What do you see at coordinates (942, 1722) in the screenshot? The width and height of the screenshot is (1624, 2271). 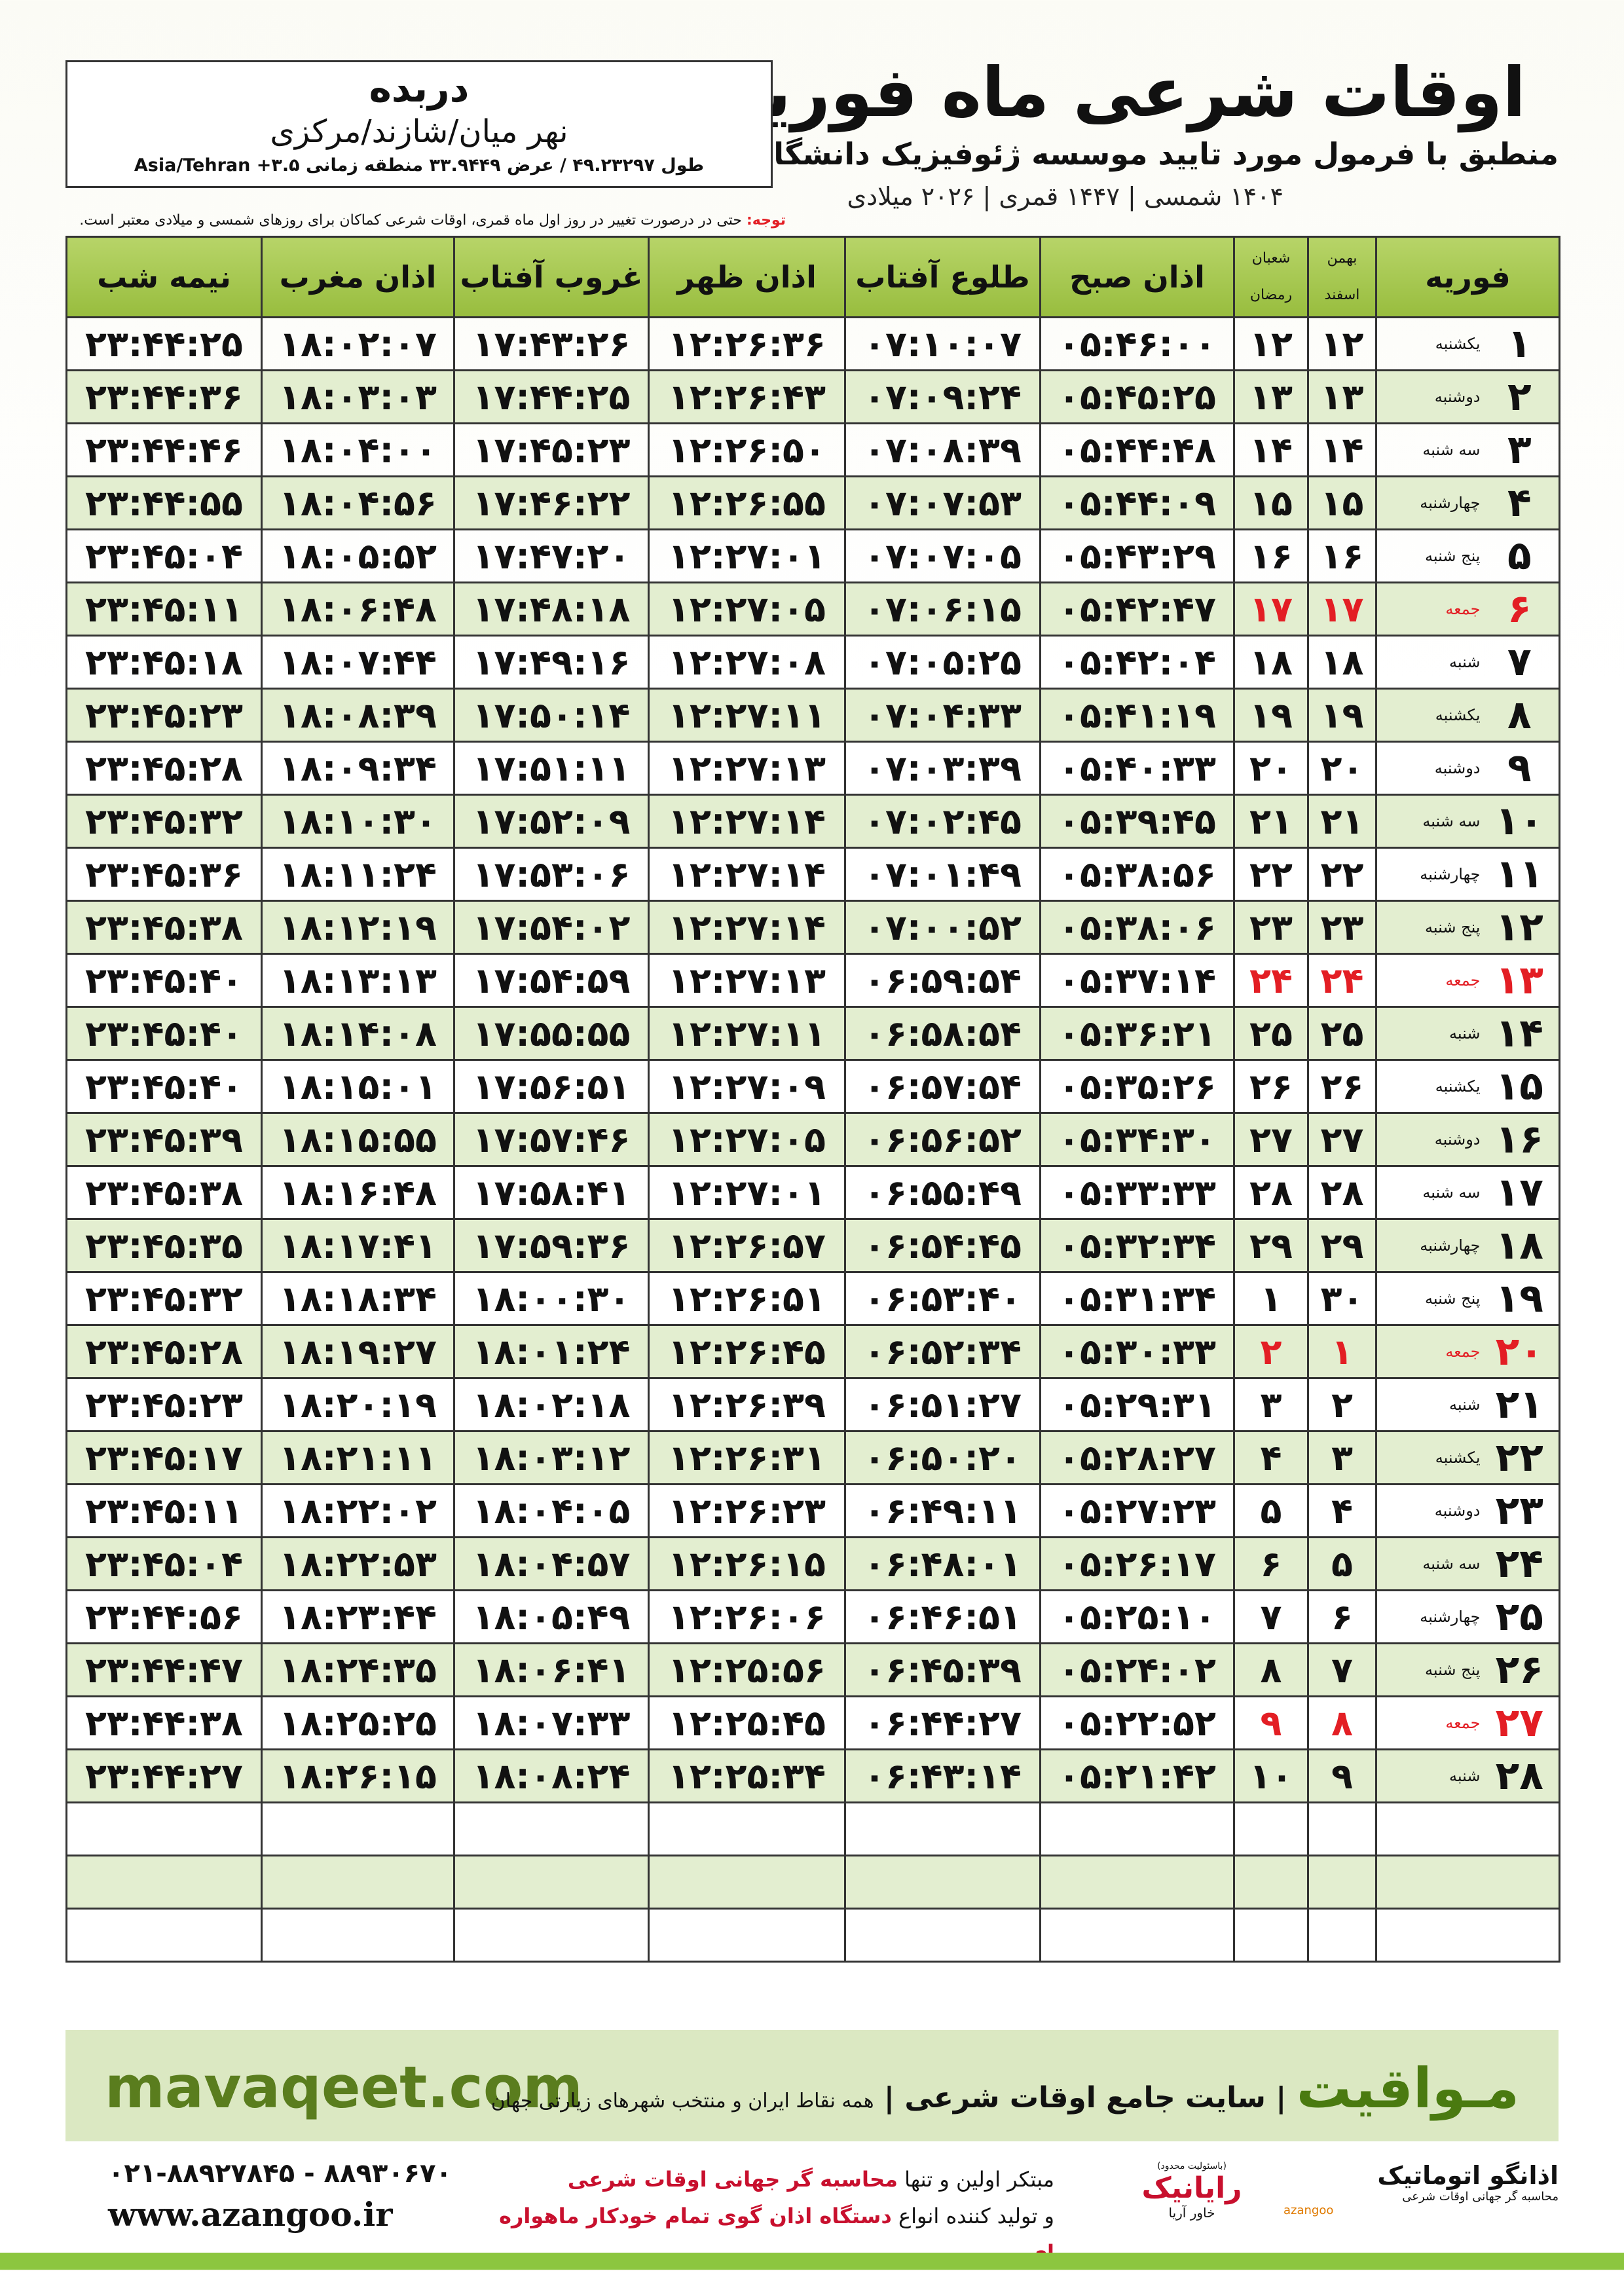 I see `cell: ۰۶:۴۴:۲۷` at bounding box center [942, 1722].